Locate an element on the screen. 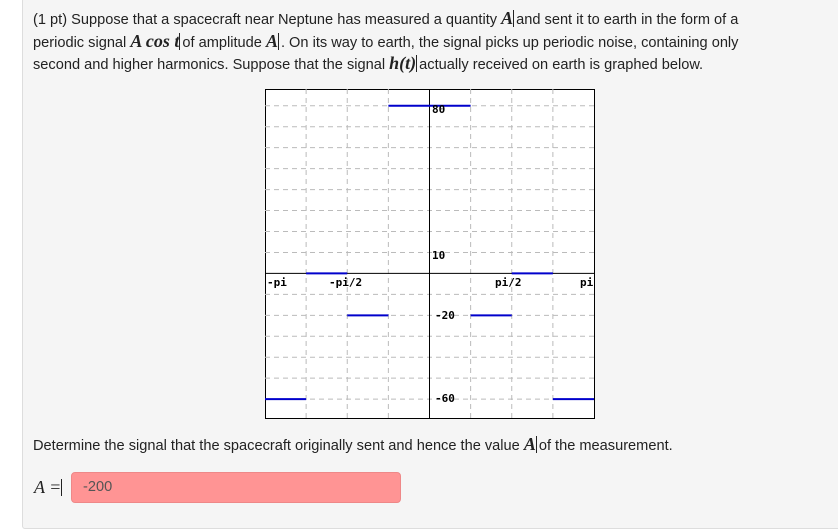 The image size is (838, 531). y-tick-label: -60 is located at coordinates (445, 398).